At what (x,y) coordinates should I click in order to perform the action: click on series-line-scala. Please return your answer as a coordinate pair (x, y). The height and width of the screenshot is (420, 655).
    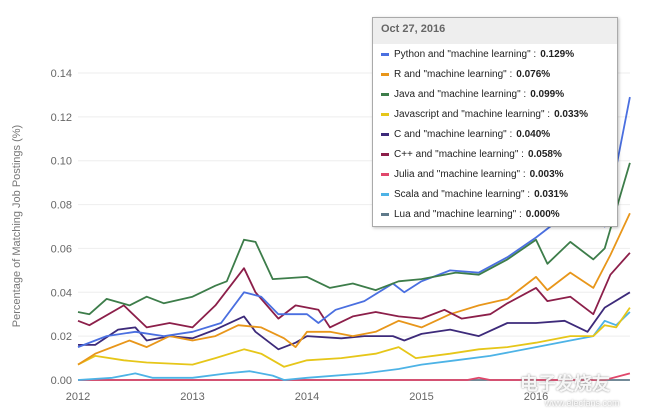
    Looking at the image, I should click on (354, 346).